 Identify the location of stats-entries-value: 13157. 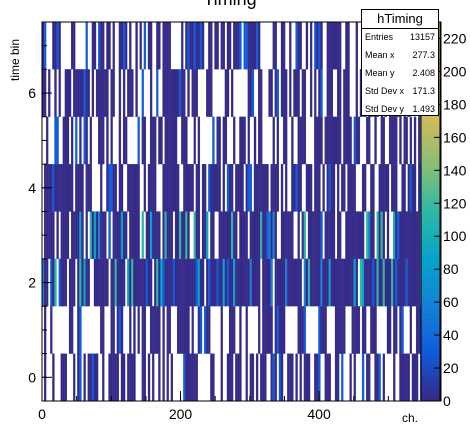
(422, 37).